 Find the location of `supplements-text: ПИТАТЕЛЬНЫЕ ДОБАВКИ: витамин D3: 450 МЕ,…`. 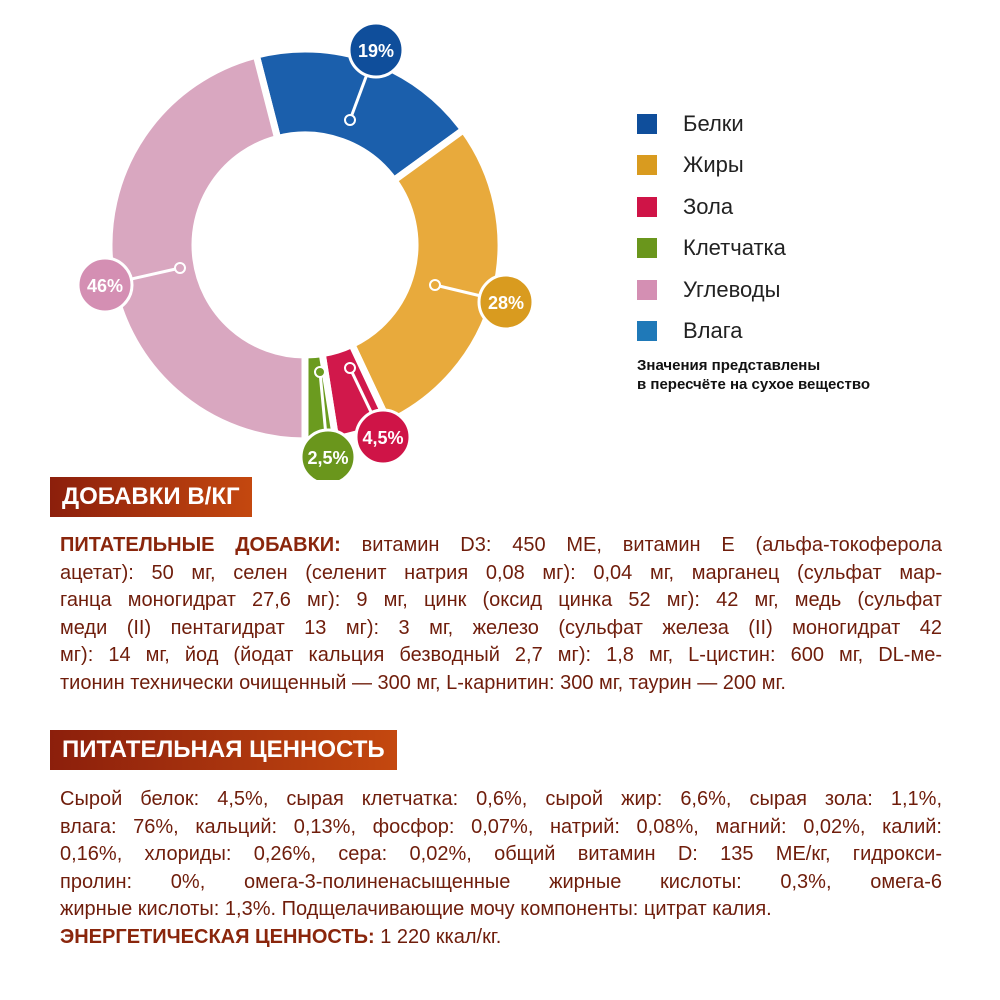

supplements-text: ПИТАТЕЛЬНЫЕ ДОБАВКИ: витамин D3: 450 МЕ,… is located at coordinates (501, 614).